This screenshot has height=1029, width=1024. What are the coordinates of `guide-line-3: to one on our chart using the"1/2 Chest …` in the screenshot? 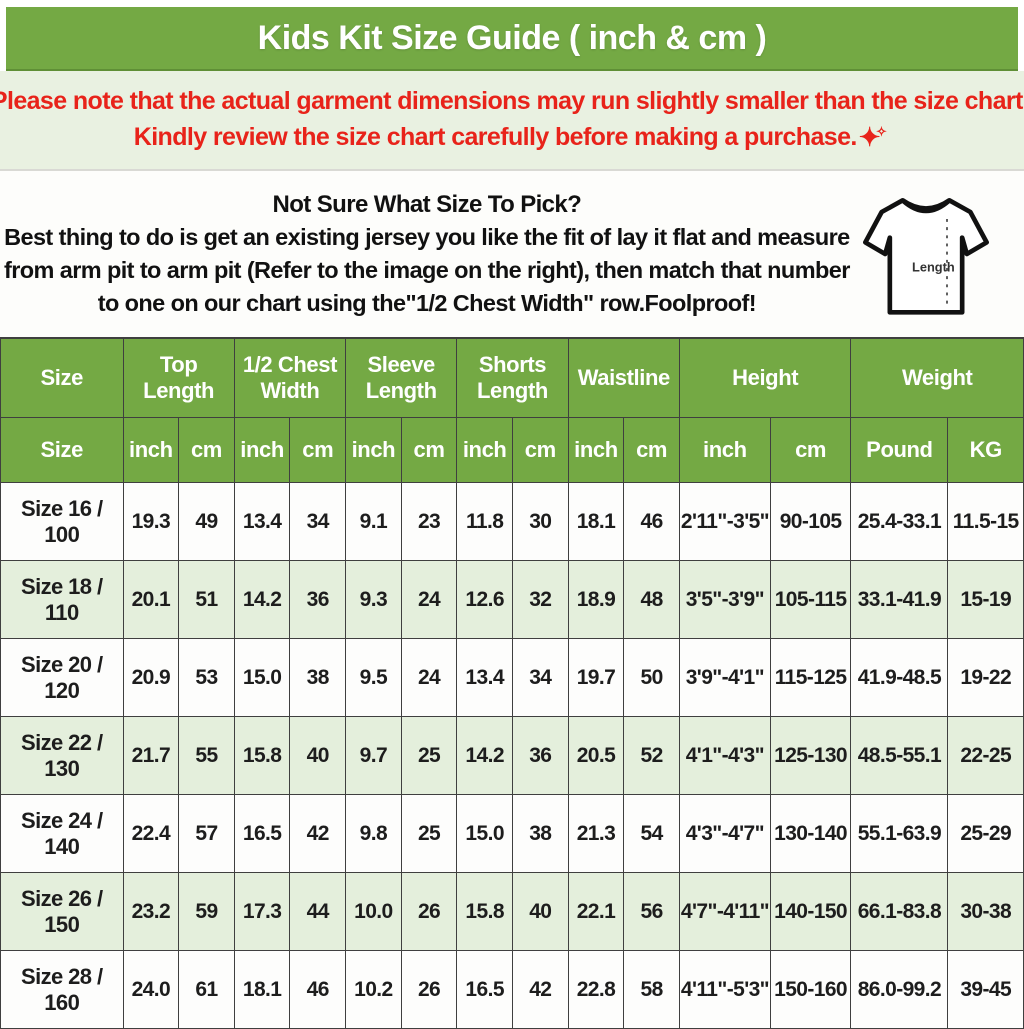 It's located at (427, 303).